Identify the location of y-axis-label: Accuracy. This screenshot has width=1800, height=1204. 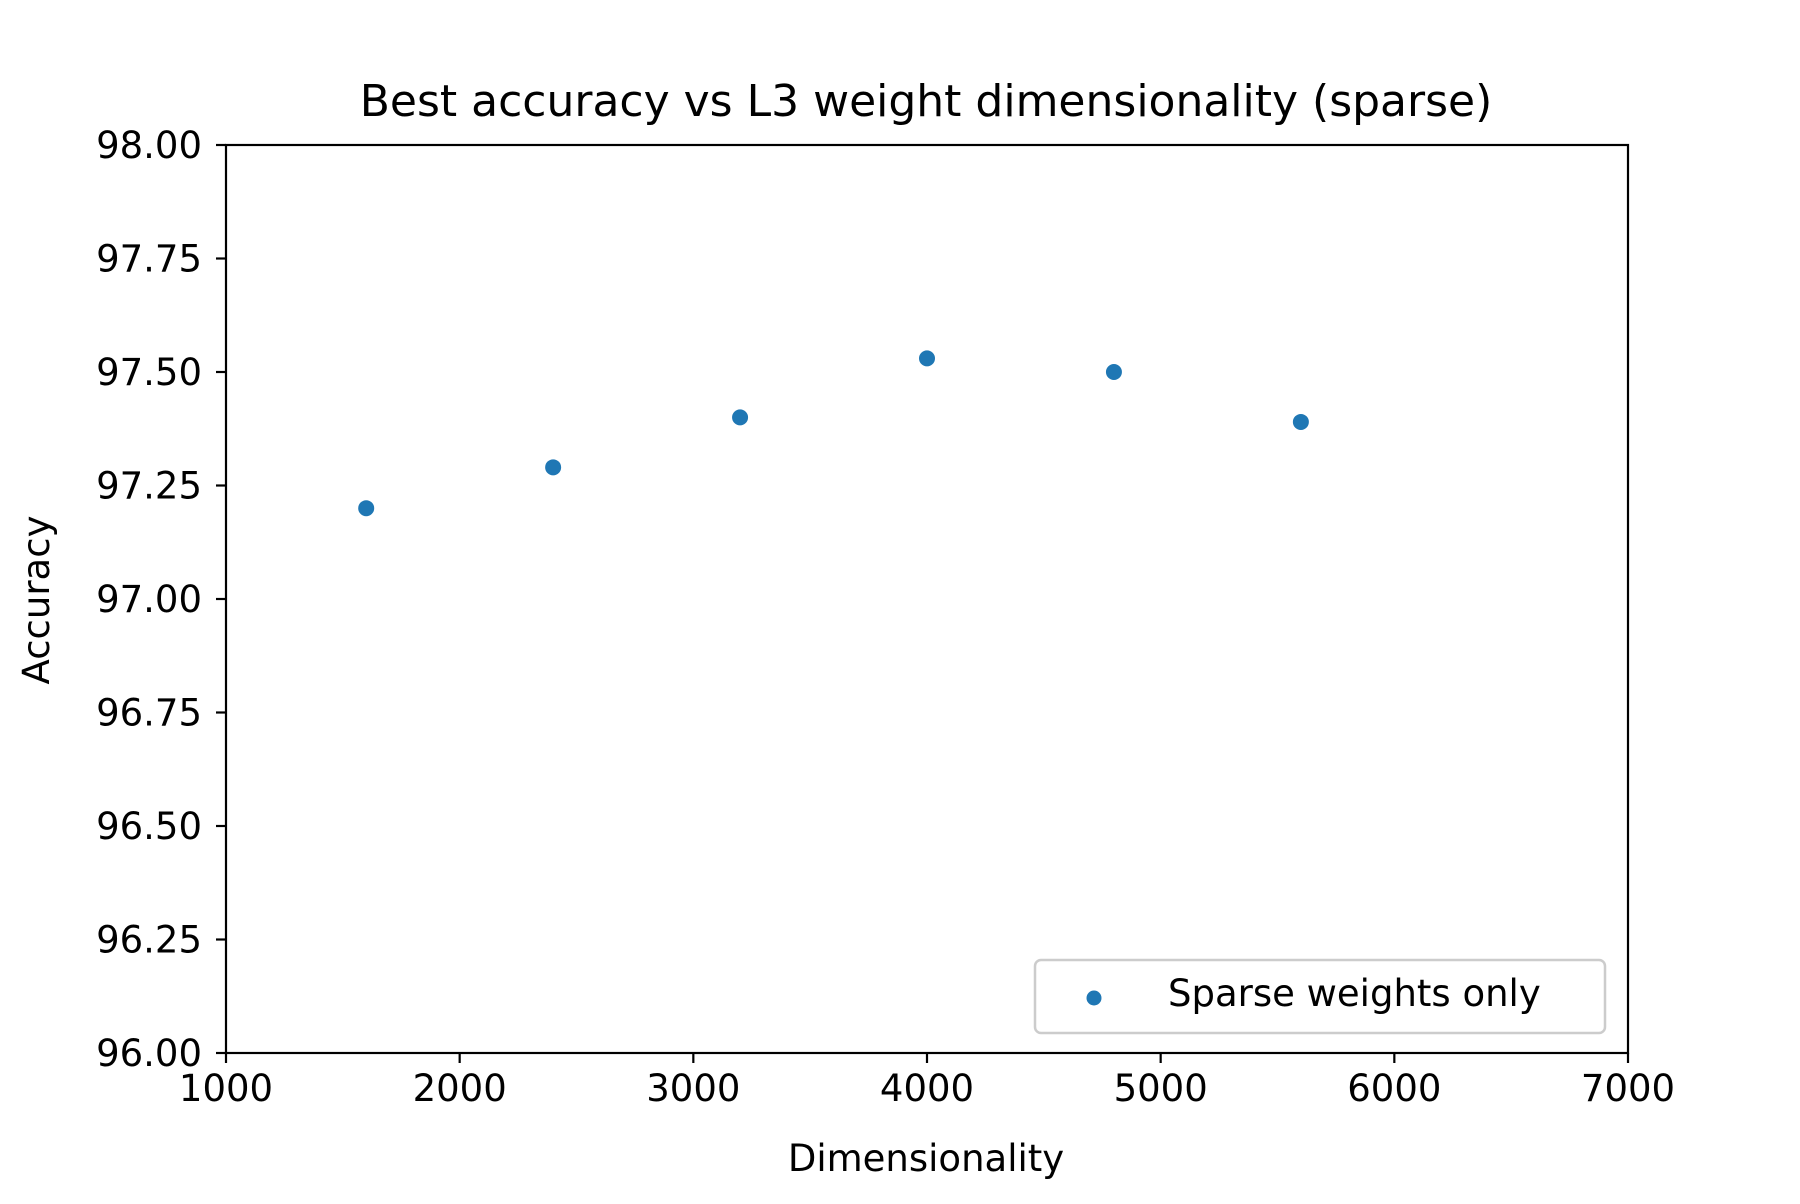
(36, 600).